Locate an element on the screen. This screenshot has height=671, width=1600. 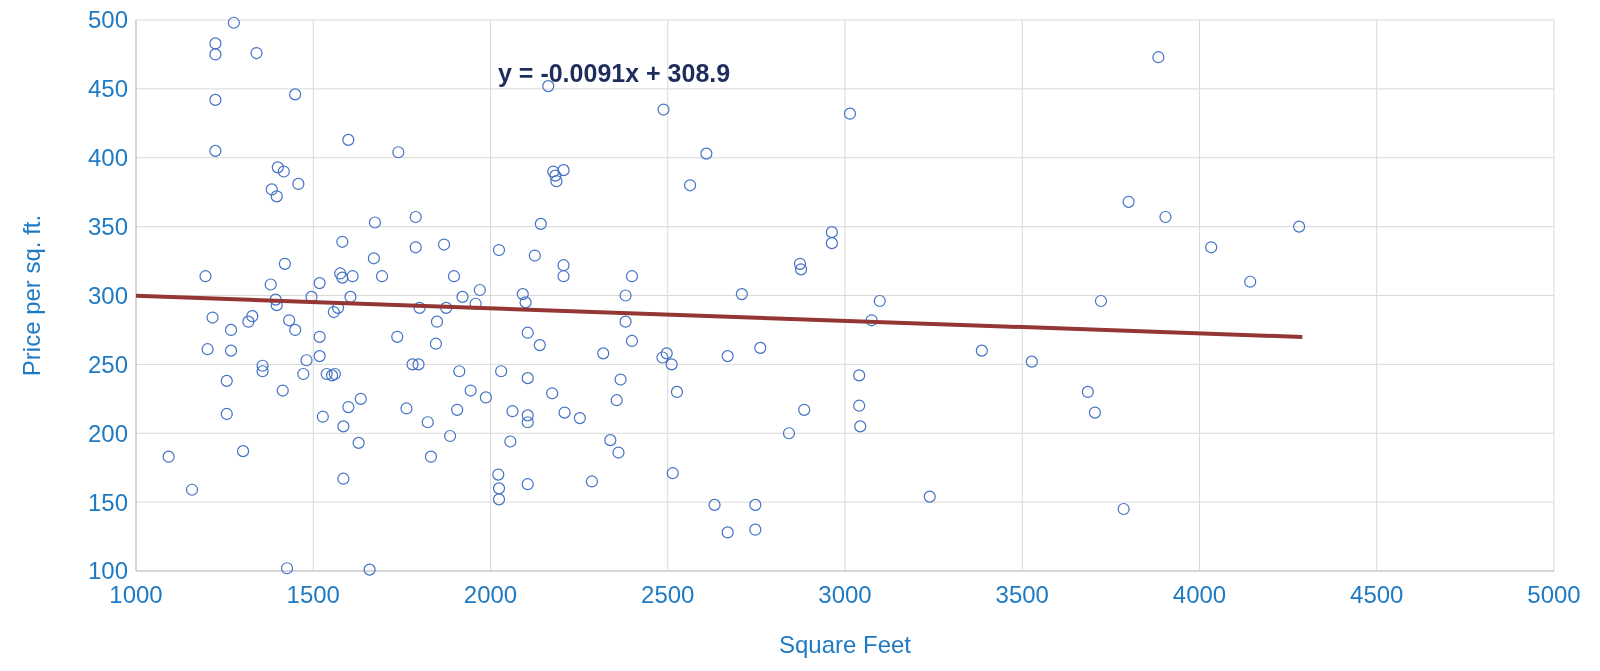
x-tick-label: 4000 is located at coordinates (1199, 594).